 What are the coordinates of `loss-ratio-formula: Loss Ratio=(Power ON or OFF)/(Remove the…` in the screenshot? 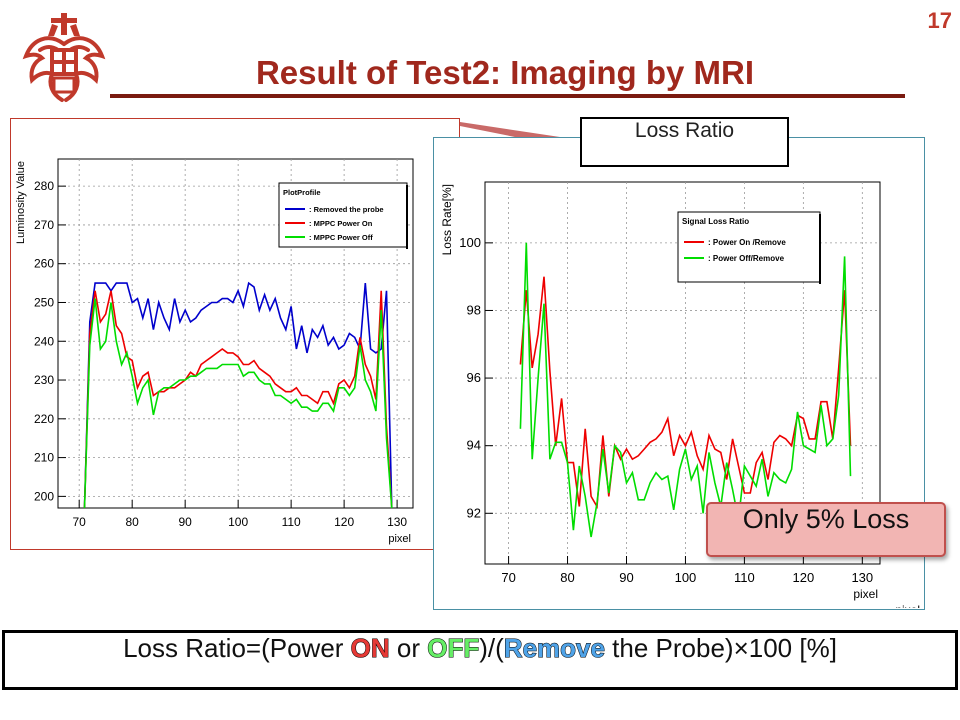 It's located at (480, 660).